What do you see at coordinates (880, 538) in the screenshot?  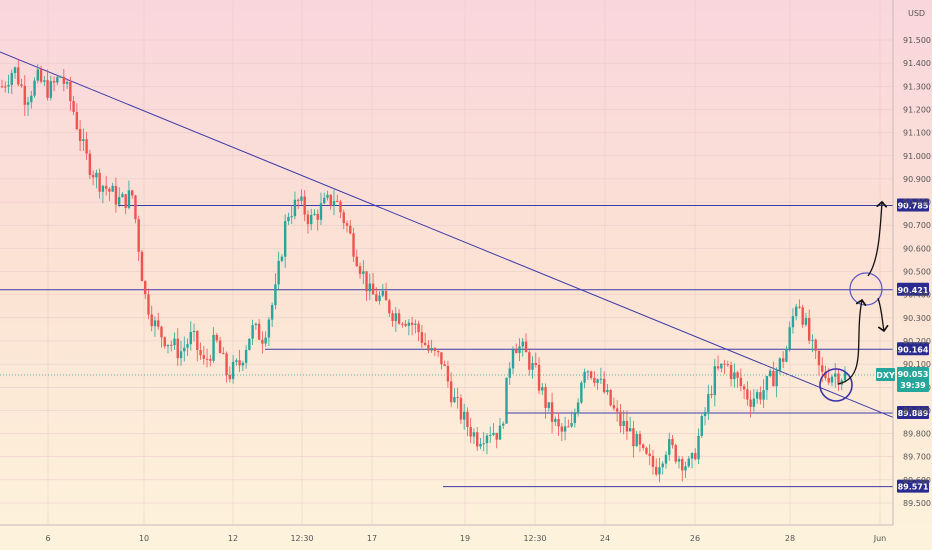 I see `x-tick-label: Jun` at bounding box center [880, 538].